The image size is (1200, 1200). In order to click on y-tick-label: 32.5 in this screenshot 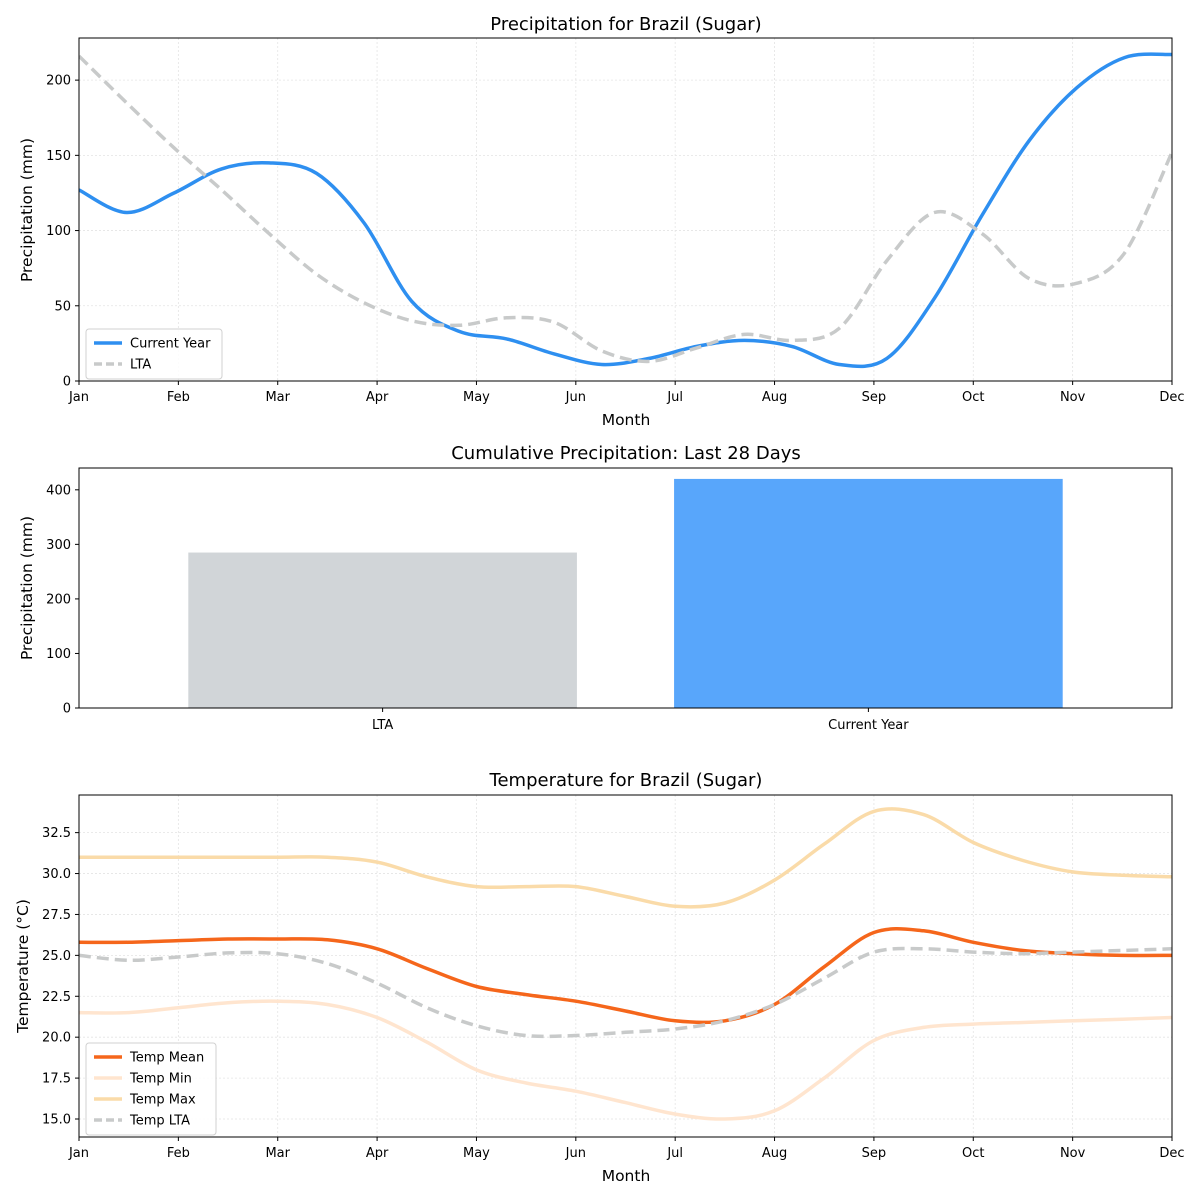, I will do `click(56, 833)`.